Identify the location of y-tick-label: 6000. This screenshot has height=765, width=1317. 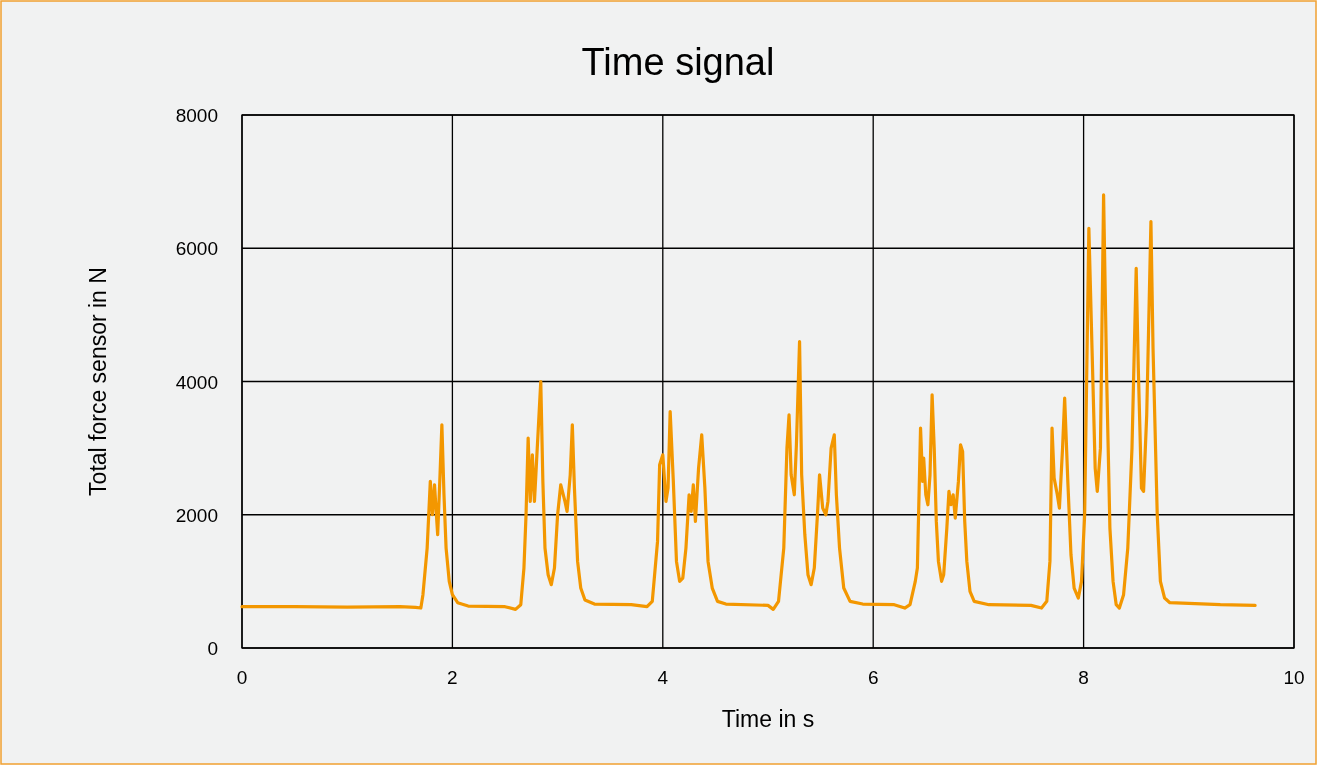
(196, 249).